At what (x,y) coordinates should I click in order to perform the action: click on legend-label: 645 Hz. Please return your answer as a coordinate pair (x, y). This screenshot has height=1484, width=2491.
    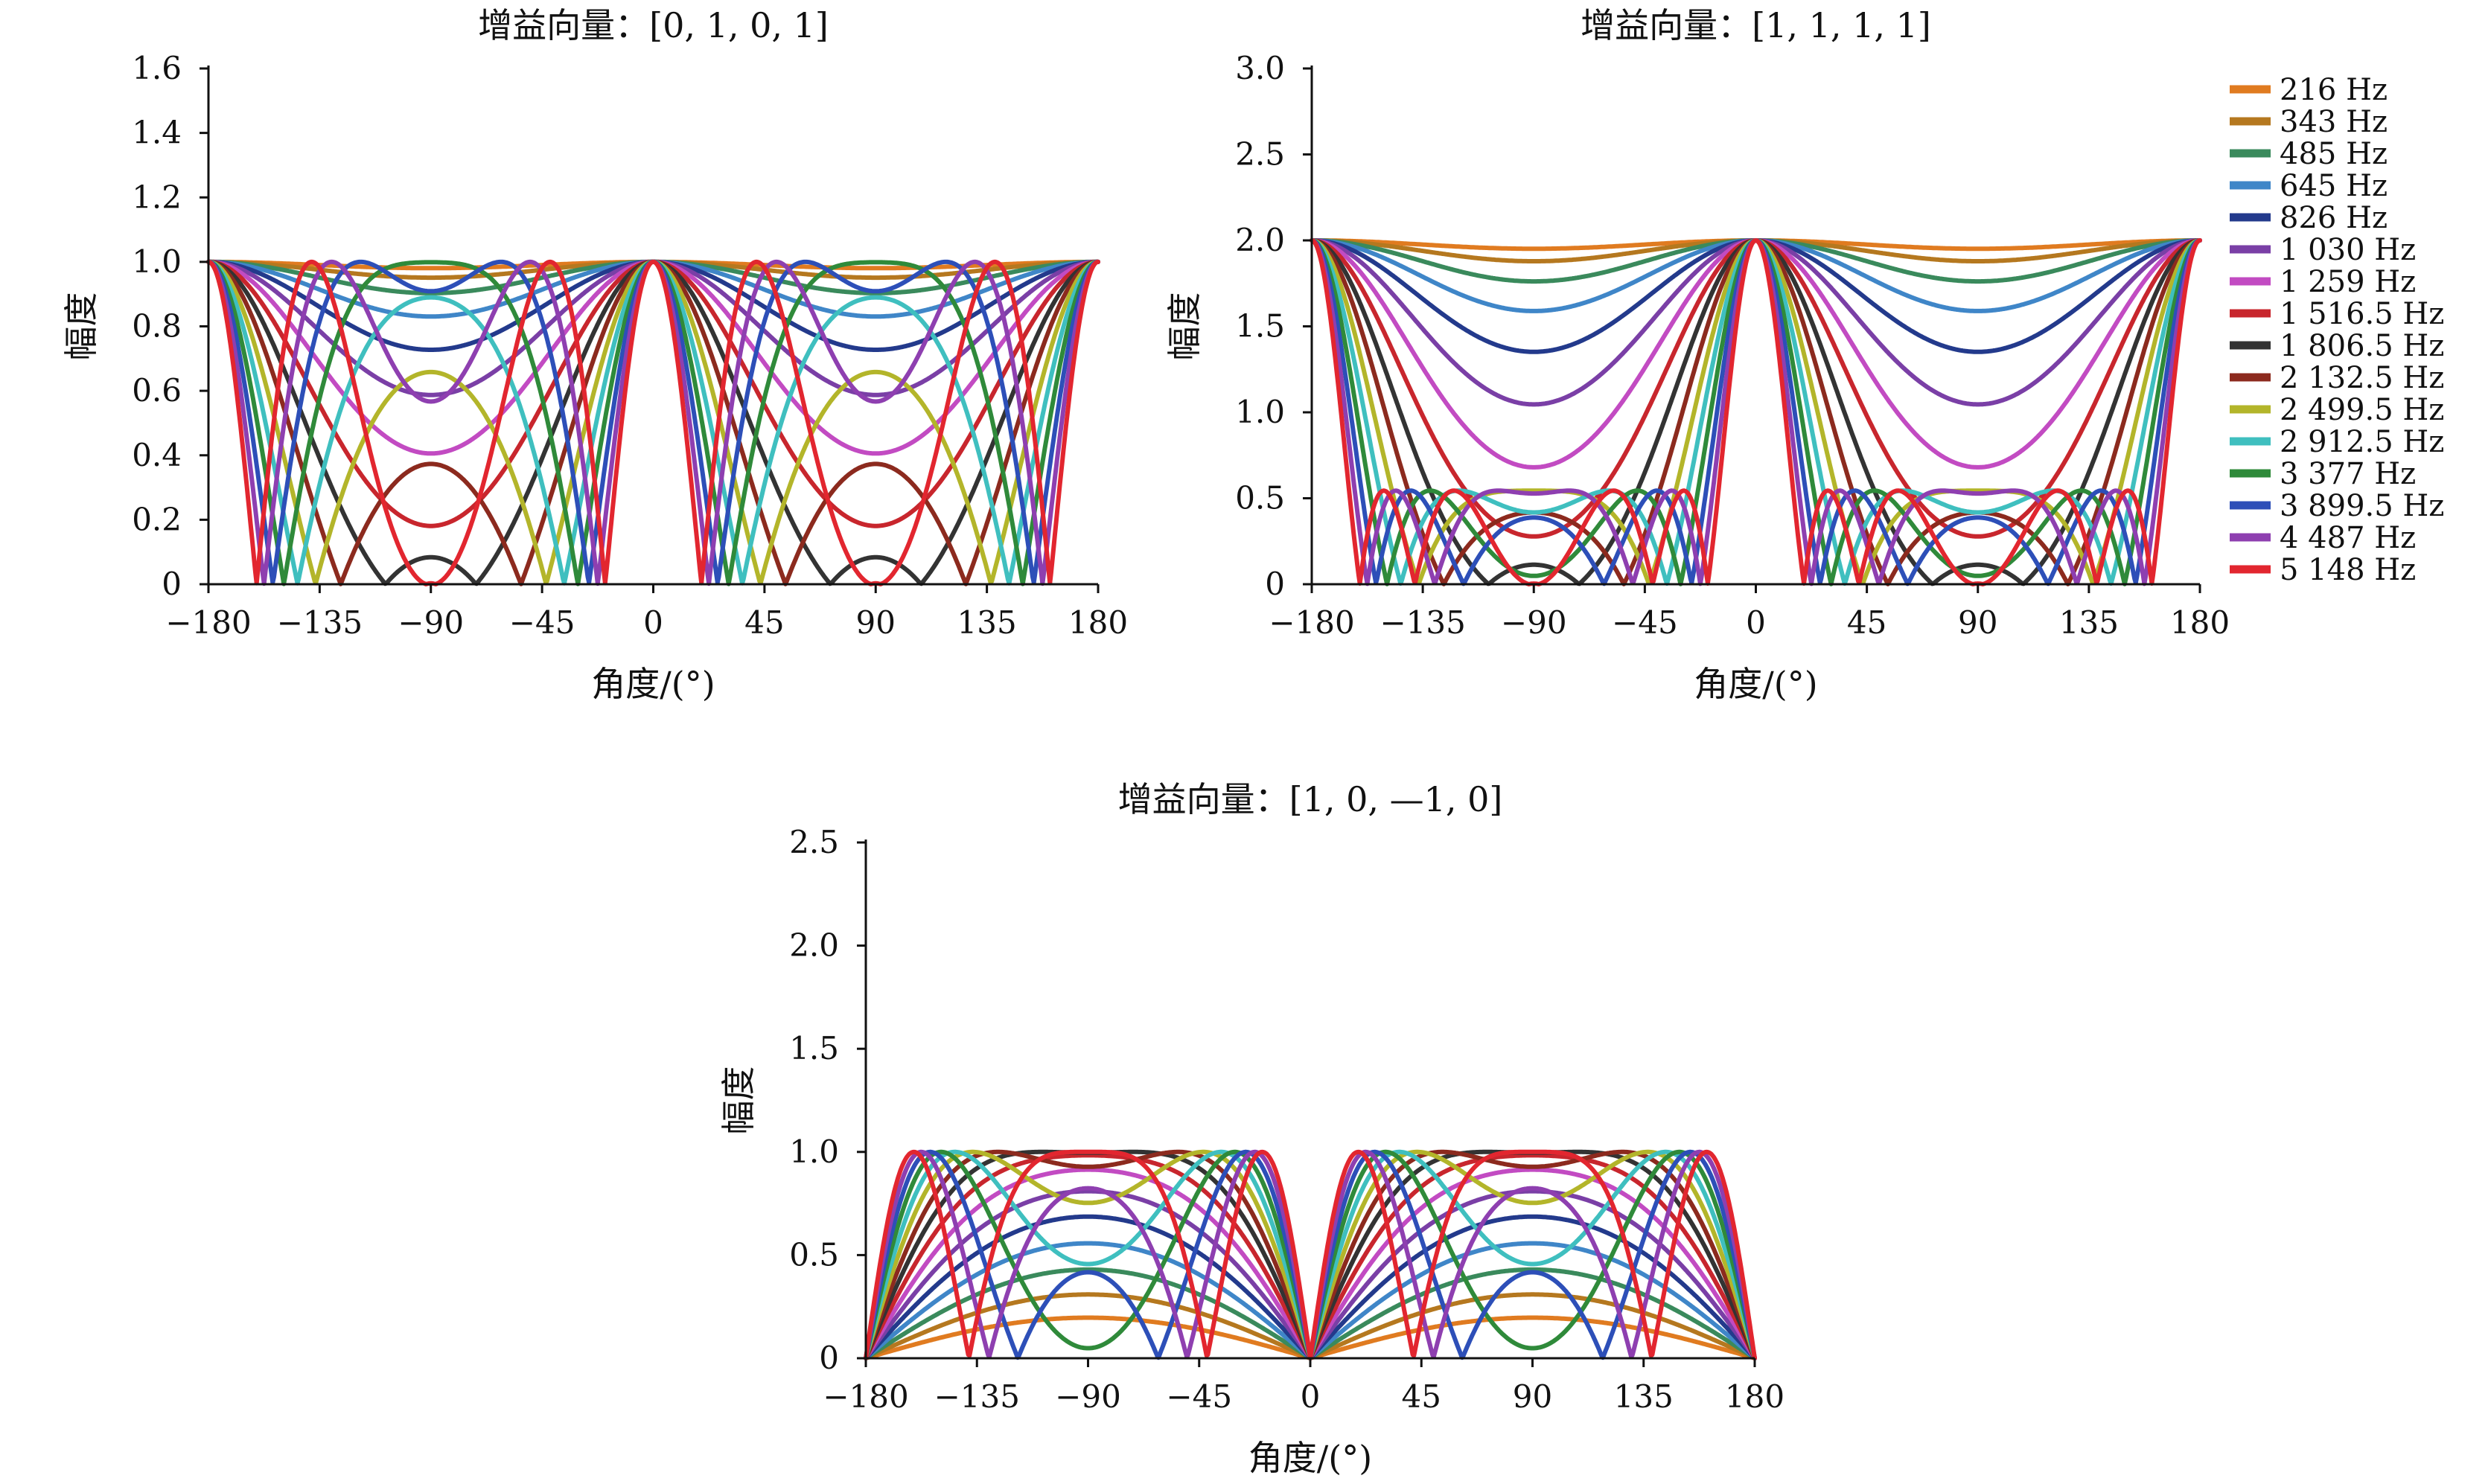
    Looking at the image, I should click on (2334, 186).